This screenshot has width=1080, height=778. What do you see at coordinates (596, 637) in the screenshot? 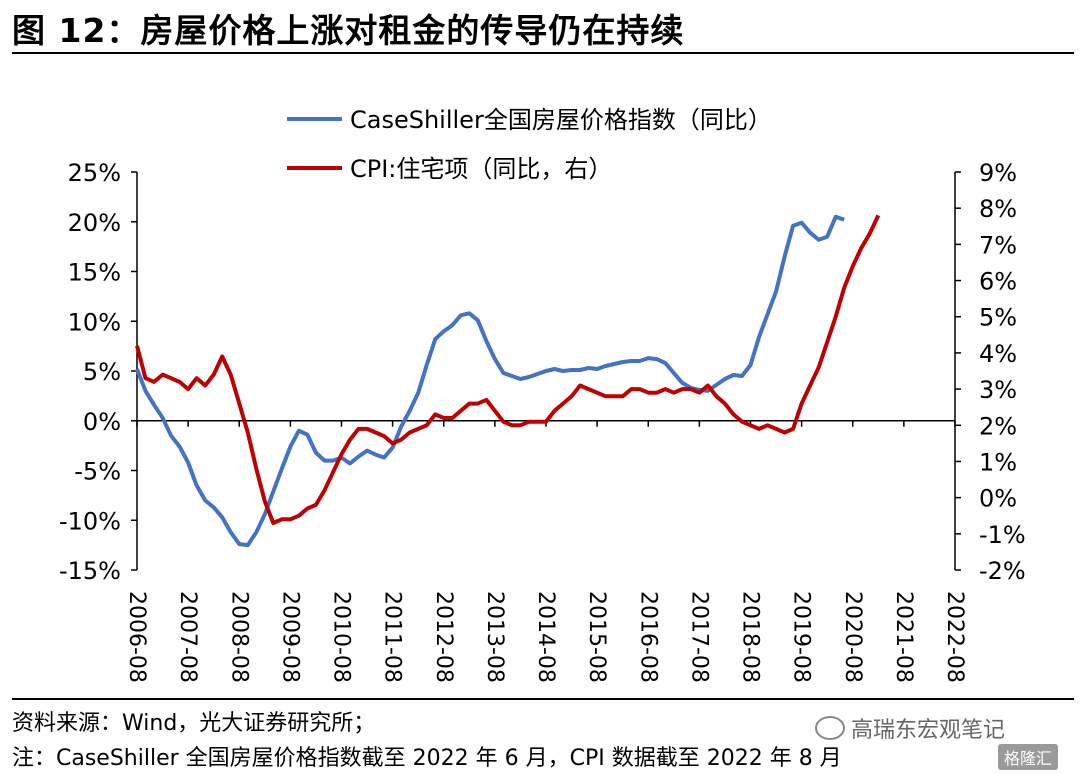
I see `x-tick-label: 2015-08` at bounding box center [596, 637].